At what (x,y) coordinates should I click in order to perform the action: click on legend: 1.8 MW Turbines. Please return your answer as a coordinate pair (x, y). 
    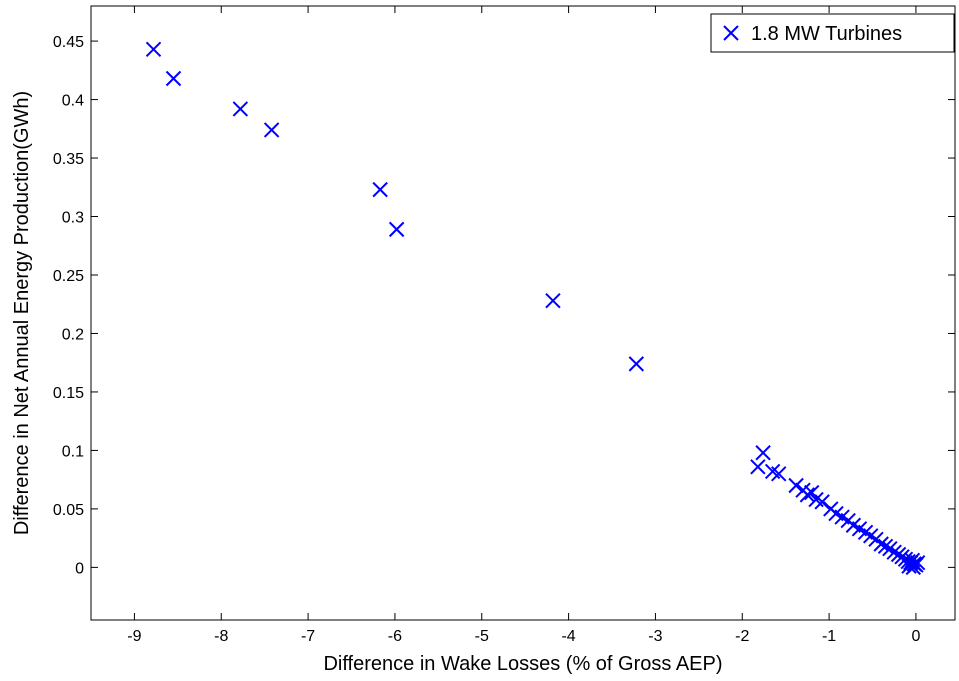
    Looking at the image, I should click on (832, 33).